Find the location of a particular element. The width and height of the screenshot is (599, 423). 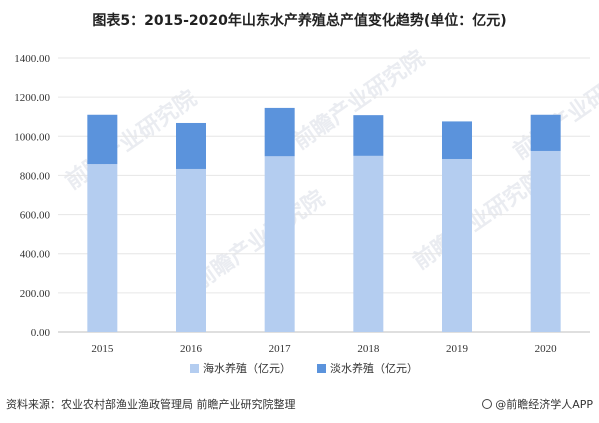

y-tick-label: 1400.00 is located at coordinates (32, 59).